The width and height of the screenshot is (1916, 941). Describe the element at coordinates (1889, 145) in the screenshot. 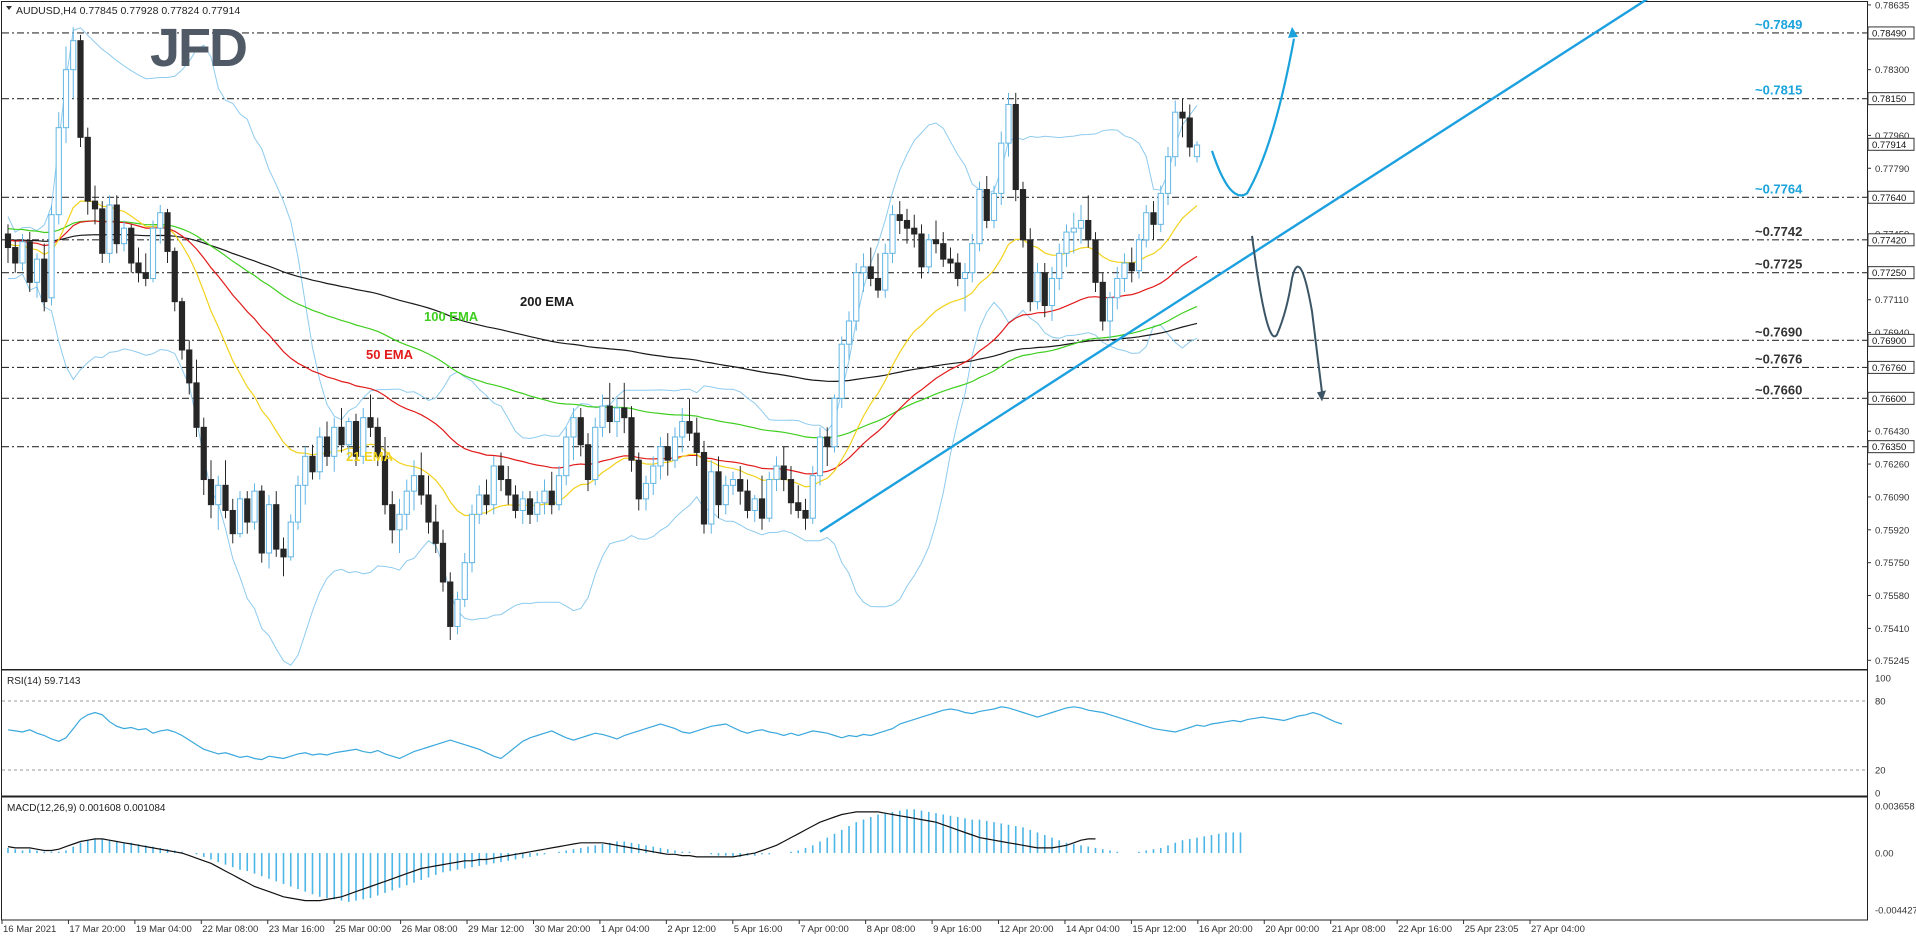

I see `price-tag-label: 0.77914` at that location.